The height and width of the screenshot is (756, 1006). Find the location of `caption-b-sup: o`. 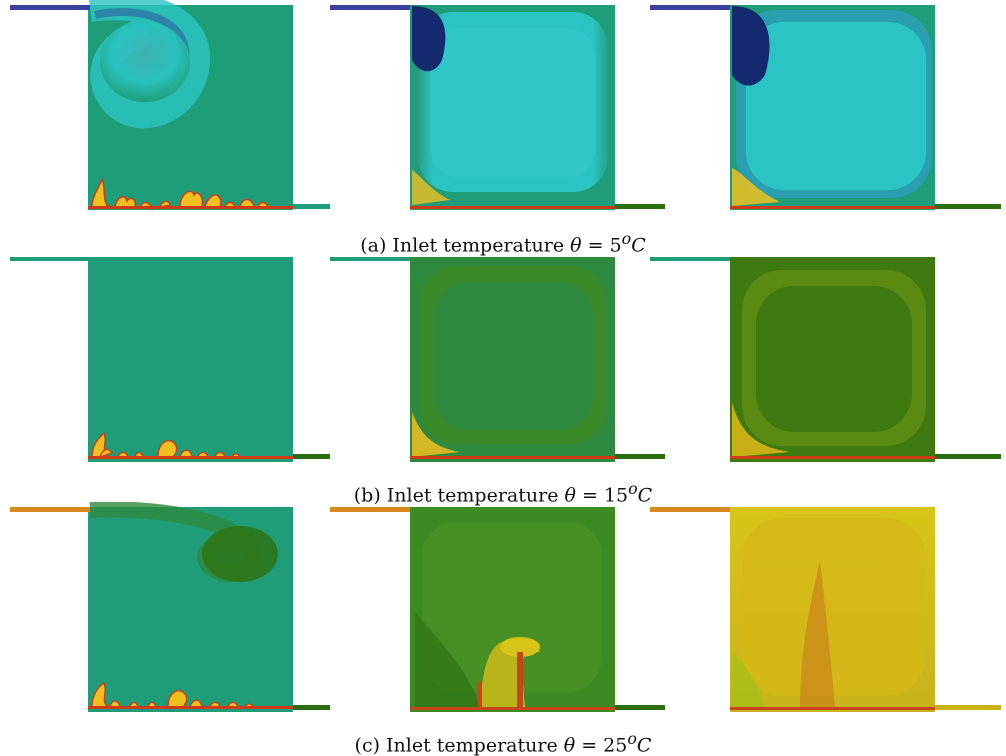

caption-b-sup: o is located at coordinates (633, 488).